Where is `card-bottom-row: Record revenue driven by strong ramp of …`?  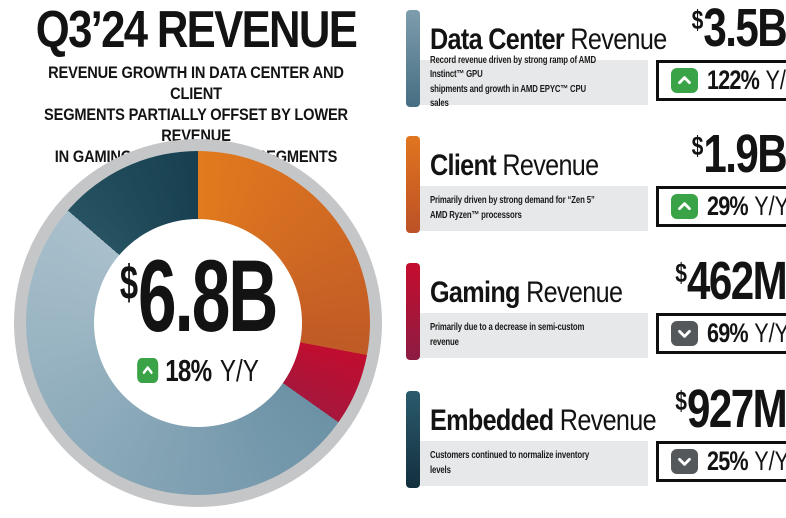 card-bottom-row: Record revenue driven by strong ramp of … is located at coordinates (603, 82).